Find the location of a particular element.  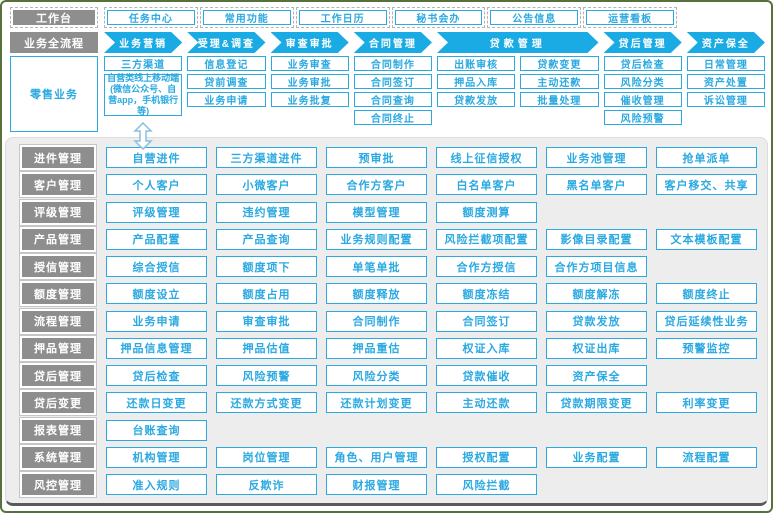

module-item: 角色、用户管理 is located at coordinates (376, 457).